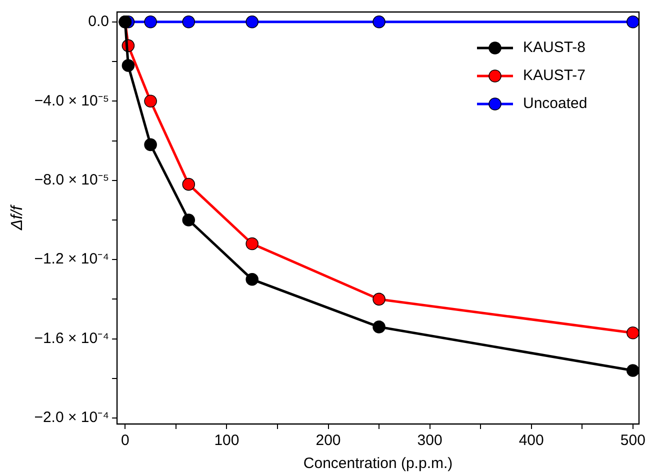 The image size is (651, 475). Describe the element at coordinates (429, 441) in the screenshot. I see `x-tick-label: 300` at that location.